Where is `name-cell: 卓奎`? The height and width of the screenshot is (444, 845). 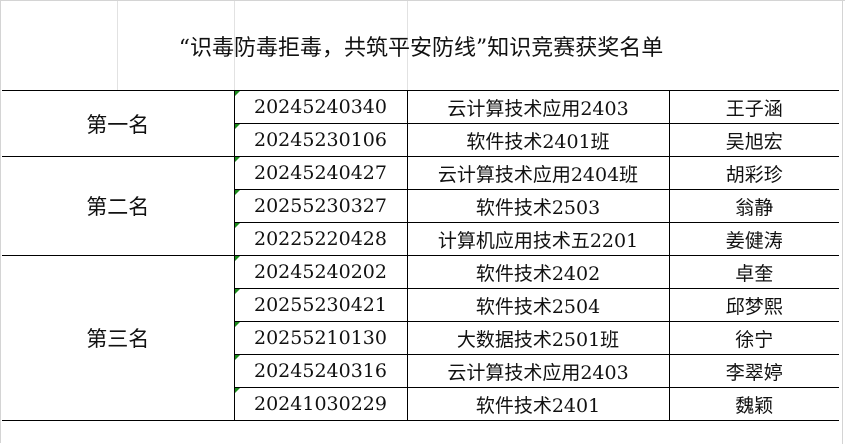
name-cell: 卓奎 is located at coordinates (753, 272).